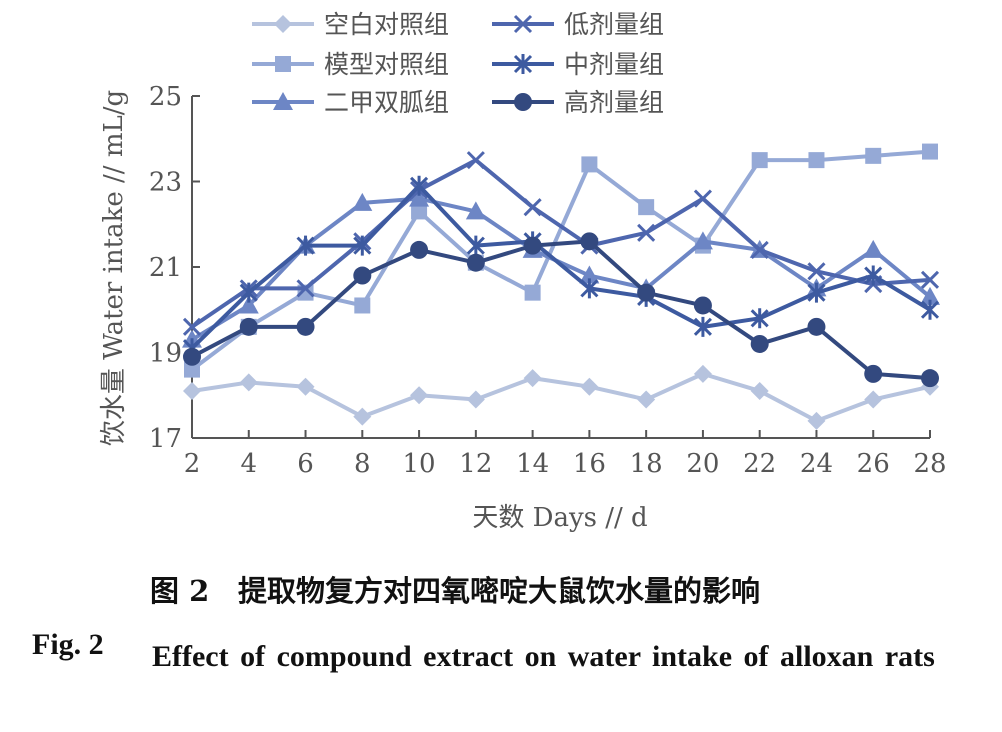 The image size is (1002, 732). What do you see at coordinates (532, 464) in the screenshot?
I see `x-tick-label: 14` at bounding box center [532, 464].